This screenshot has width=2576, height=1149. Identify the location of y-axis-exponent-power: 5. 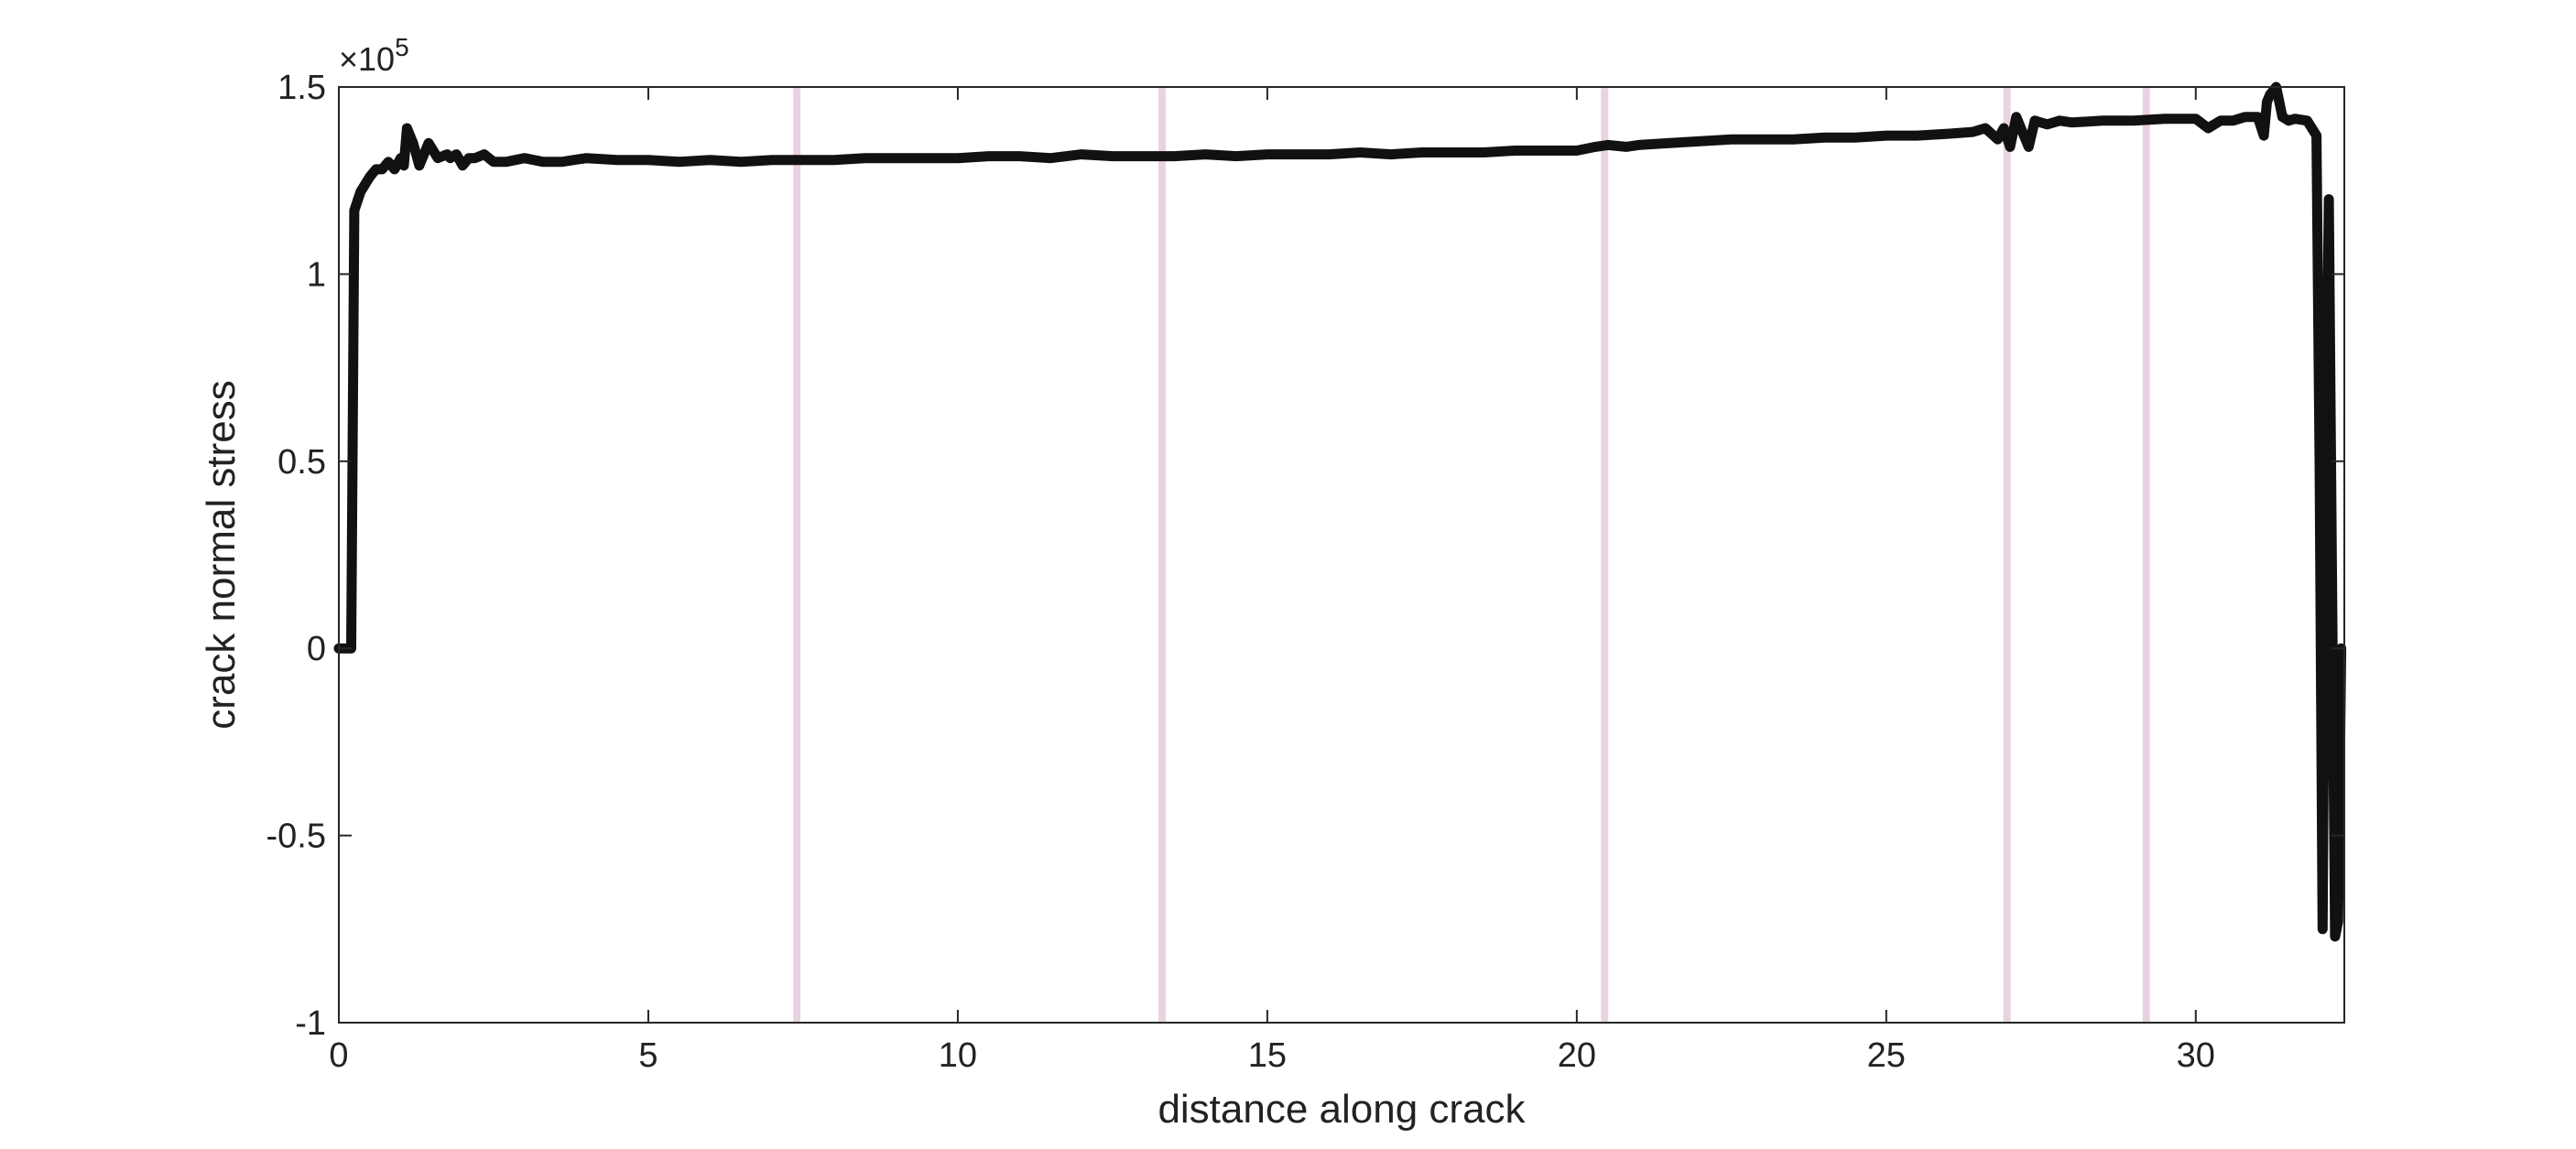
(402, 47).